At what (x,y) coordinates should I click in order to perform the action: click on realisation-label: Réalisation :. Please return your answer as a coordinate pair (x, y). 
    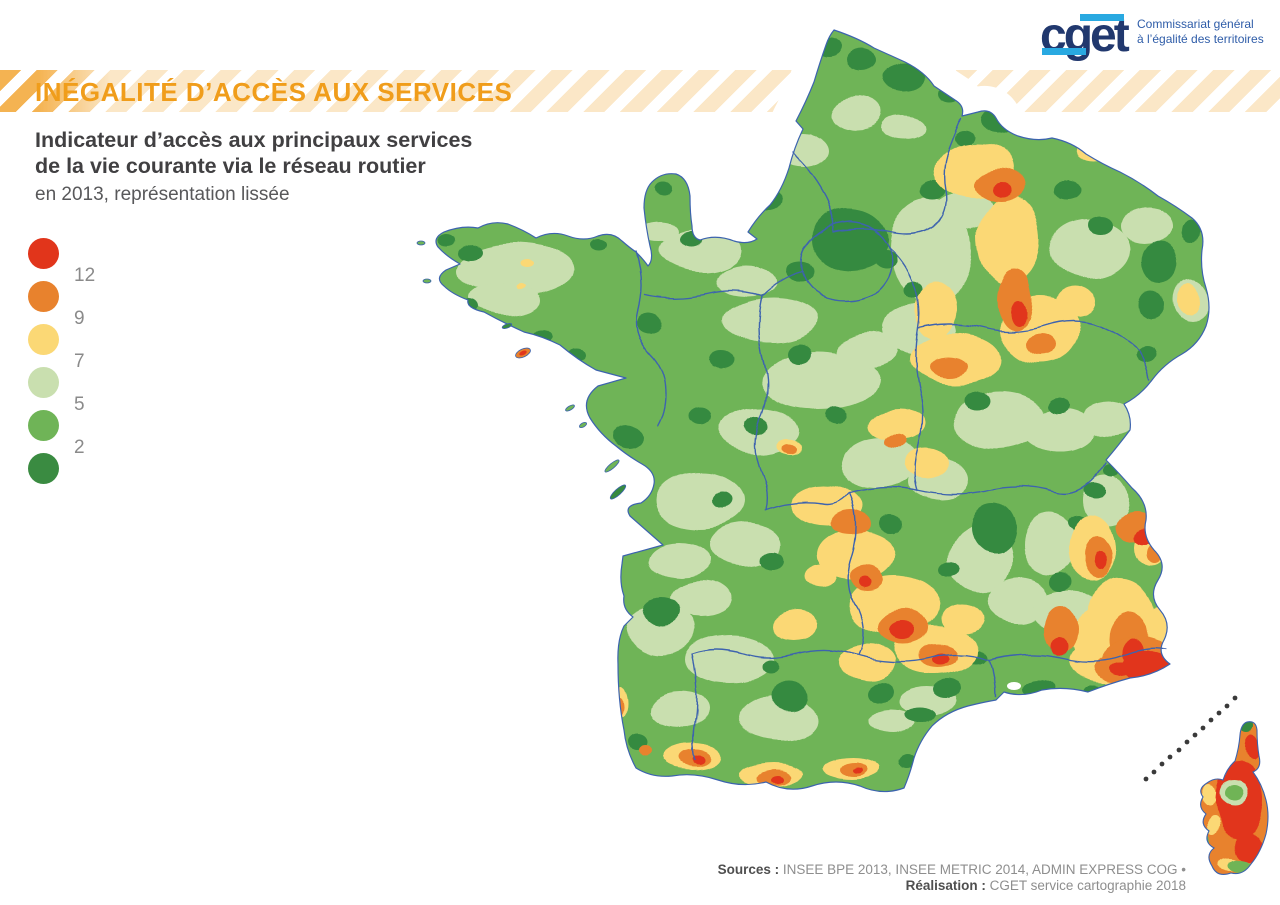
    Looking at the image, I should click on (945, 885).